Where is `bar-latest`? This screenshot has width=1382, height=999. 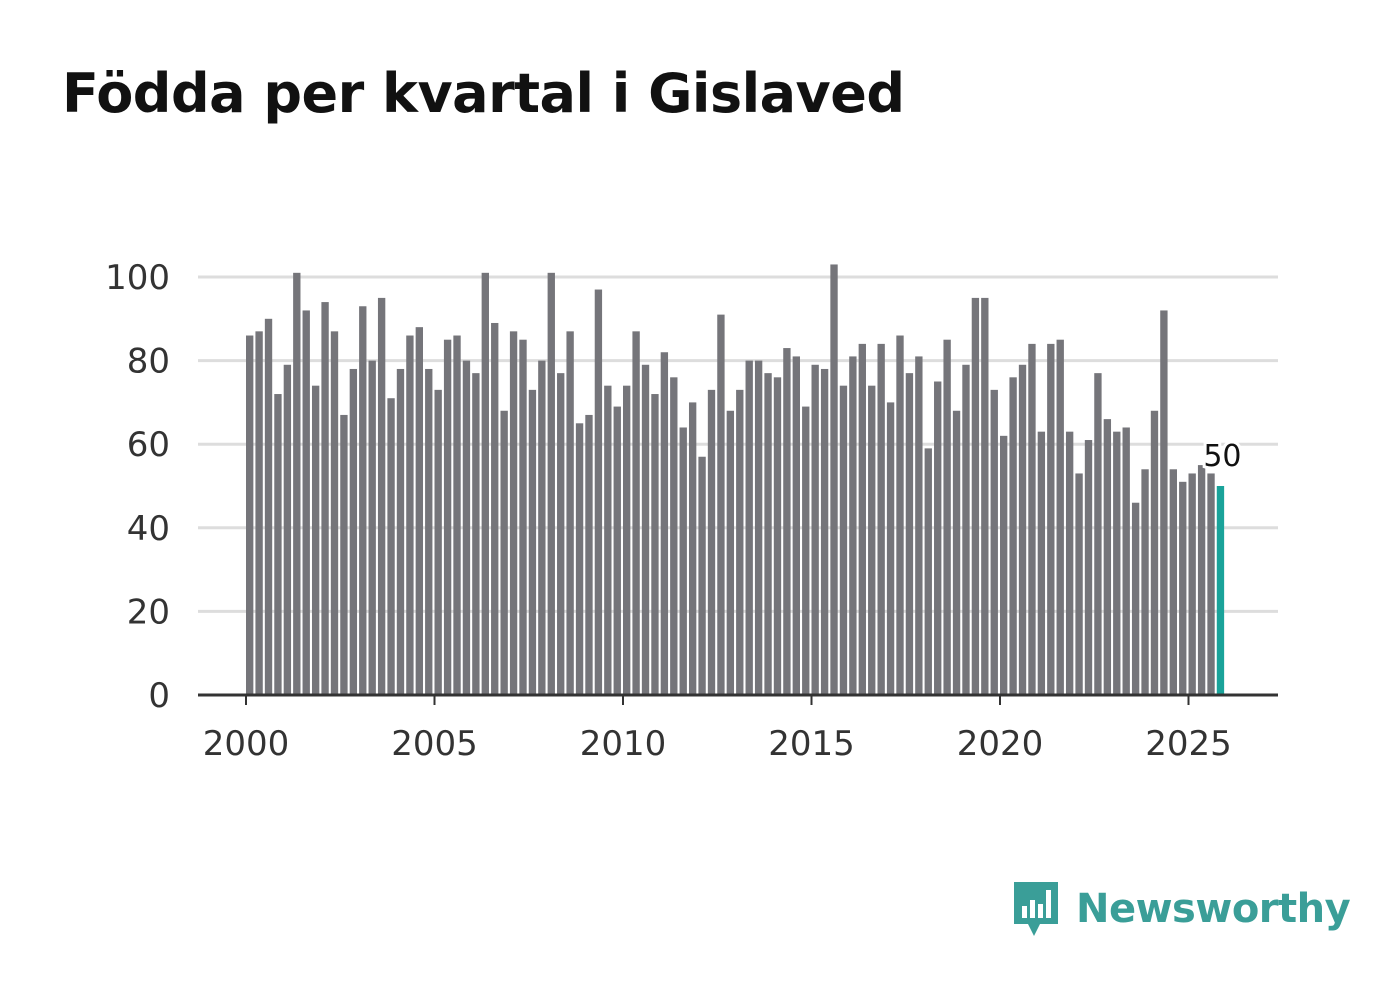
bar-latest is located at coordinates (1220, 590).